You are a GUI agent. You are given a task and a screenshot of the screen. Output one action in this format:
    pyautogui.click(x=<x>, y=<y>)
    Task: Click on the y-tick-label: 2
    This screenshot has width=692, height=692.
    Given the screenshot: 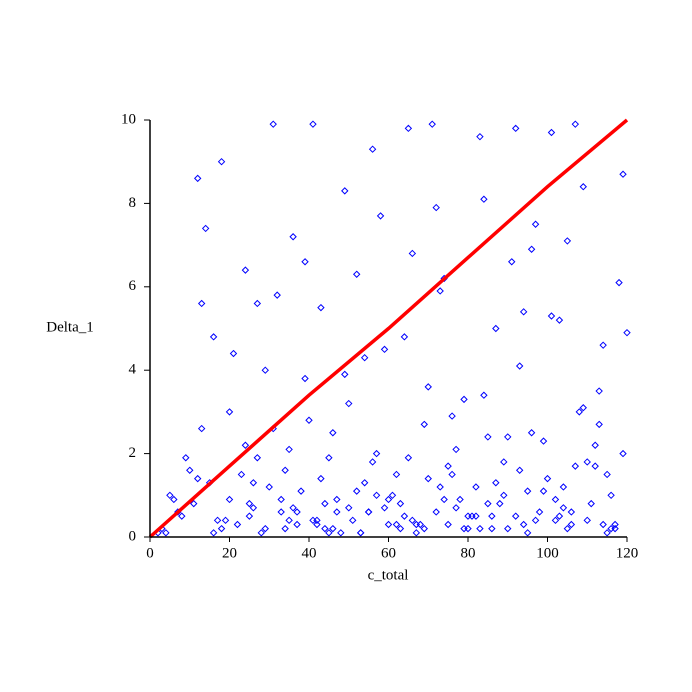 What is the action you would take?
    pyautogui.click(x=133, y=453)
    